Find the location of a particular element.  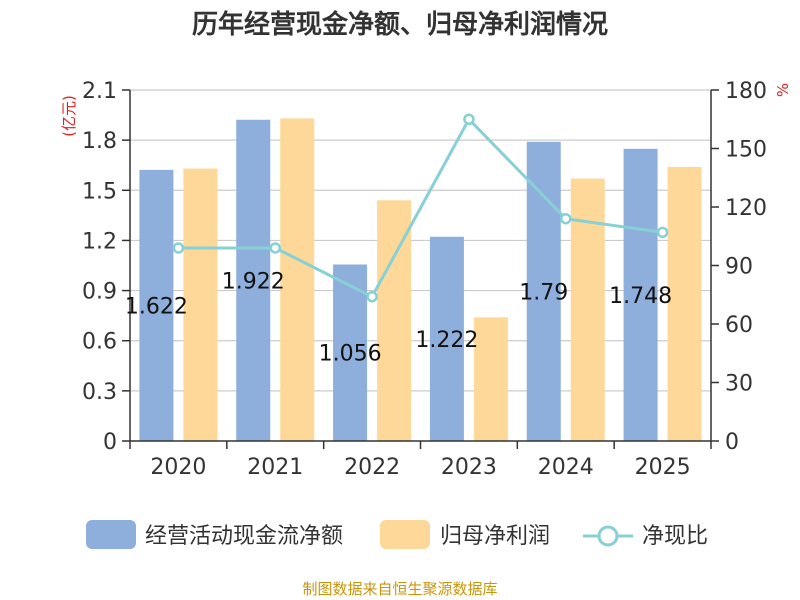

right-tick-label: 150 is located at coordinates (746, 150).